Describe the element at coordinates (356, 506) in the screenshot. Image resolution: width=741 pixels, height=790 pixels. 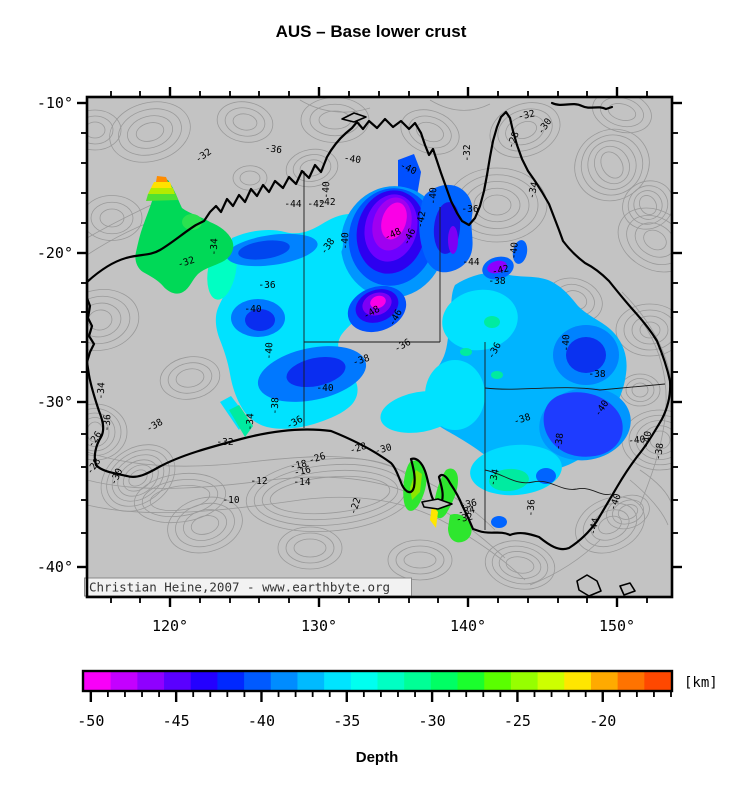
I see `contour-label: -22` at that location.